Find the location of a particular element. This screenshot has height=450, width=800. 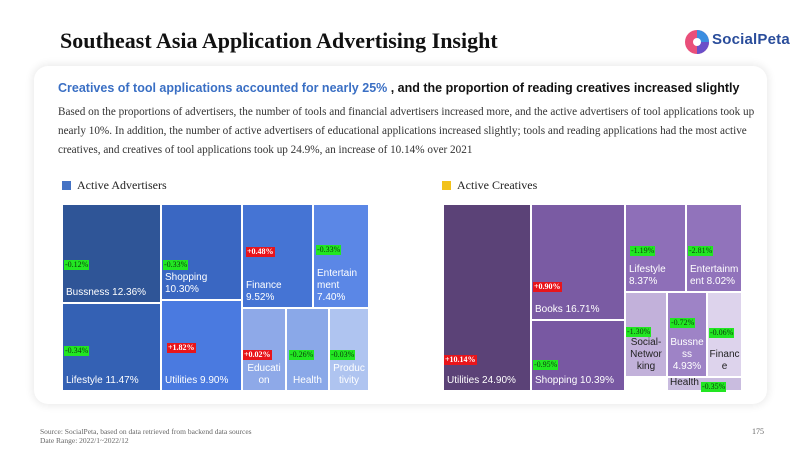

logo: SocialPeta is located at coordinates (737, 42).